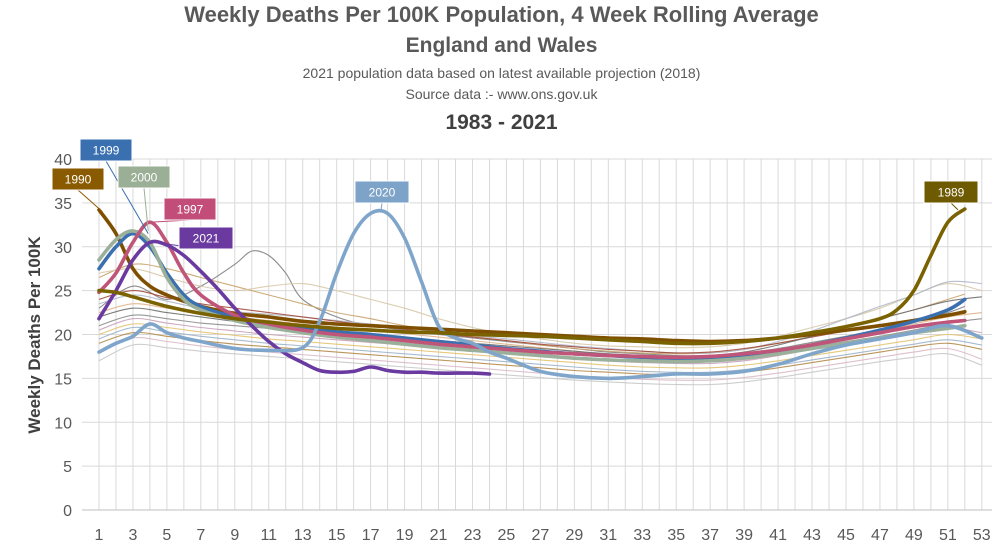 This screenshot has height=554, width=1003. I want to click on x-tick-label: 15, so click(337, 535).